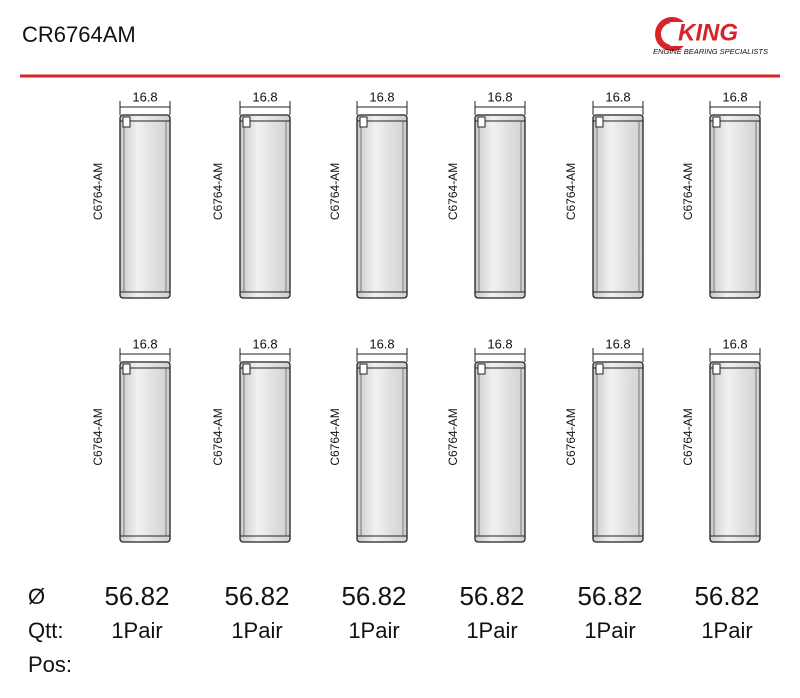 Image resolution: width=800 pixels, height=698 pixels. What do you see at coordinates (45, 630) in the screenshot?
I see `spec-label: Qtt:` at bounding box center [45, 630].